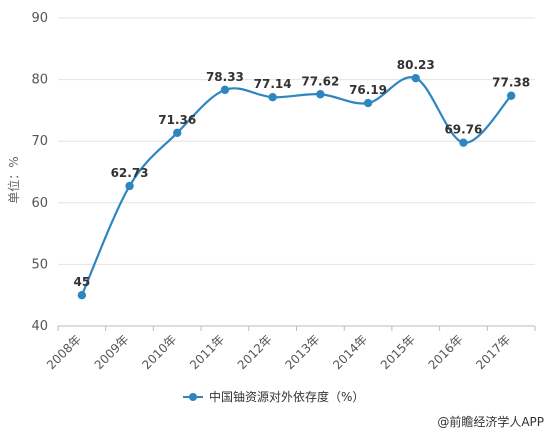 The height and width of the screenshot is (438, 550). What do you see at coordinates (350, 352) in the screenshot?
I see `x-tick-label: 2014年` at bounding box center [350, 352].